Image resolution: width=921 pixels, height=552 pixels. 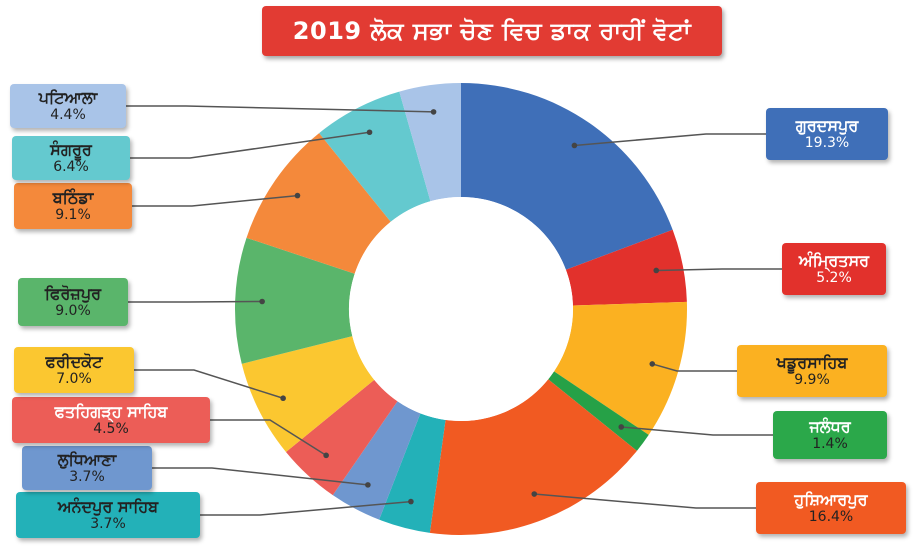 I want to click on slice-label-box: ਫਰੀਦਕੋਟ 7.0%, so click(x=74, y=370).